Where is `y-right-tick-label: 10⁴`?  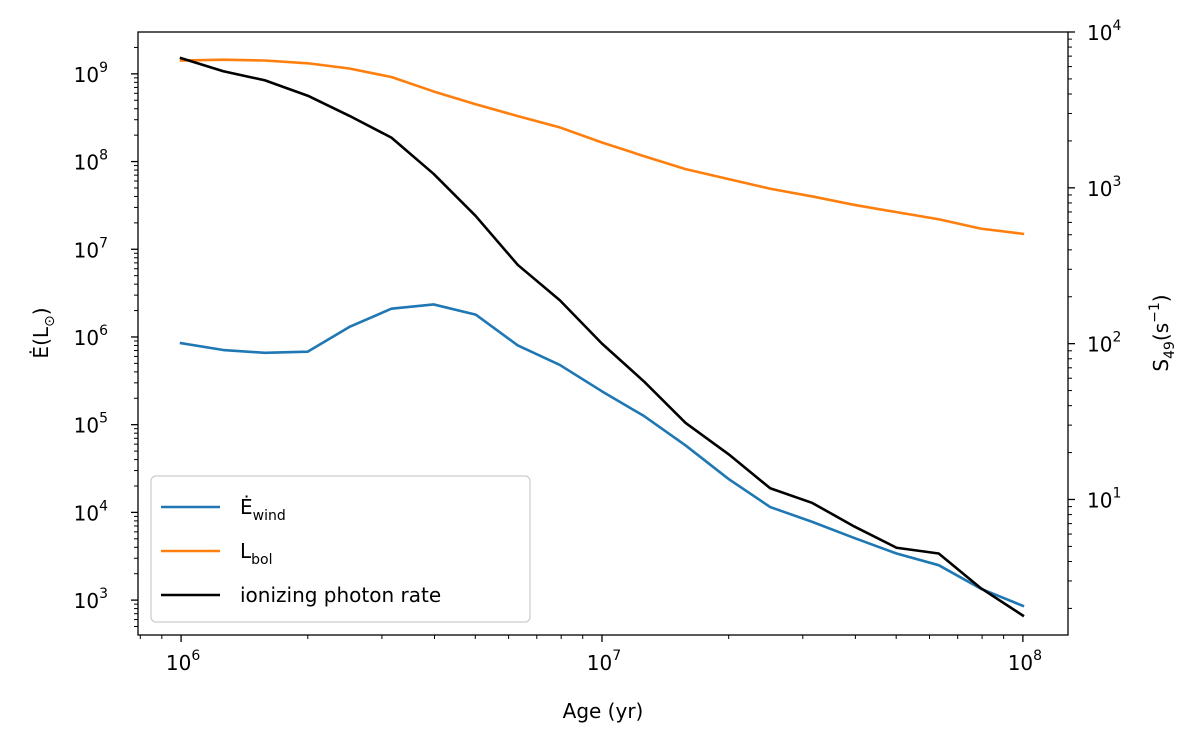 y-right-tick-label: 10⁴ is located at coordinates (1104, 31).